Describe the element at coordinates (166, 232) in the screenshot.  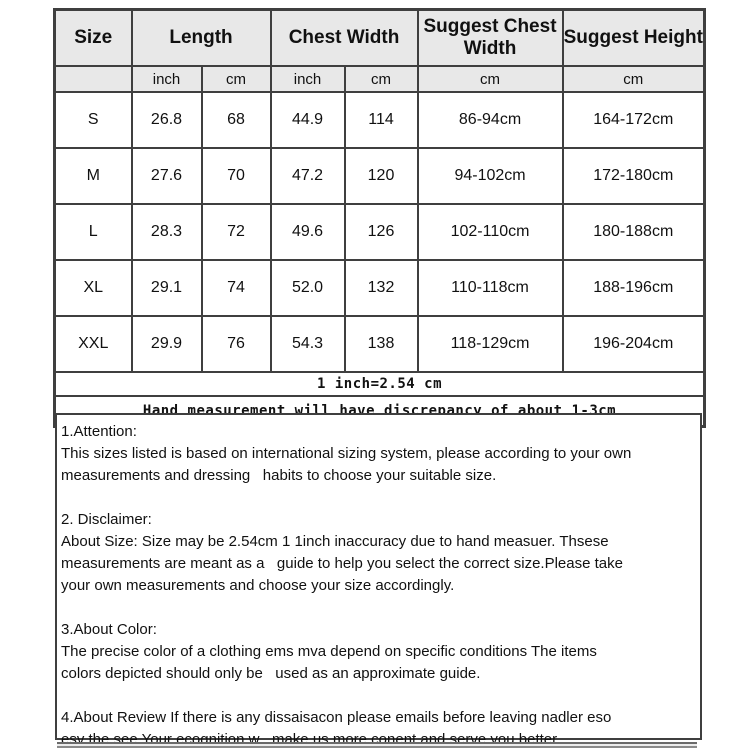
I see `cell-length-inch: 28.3` at that location.